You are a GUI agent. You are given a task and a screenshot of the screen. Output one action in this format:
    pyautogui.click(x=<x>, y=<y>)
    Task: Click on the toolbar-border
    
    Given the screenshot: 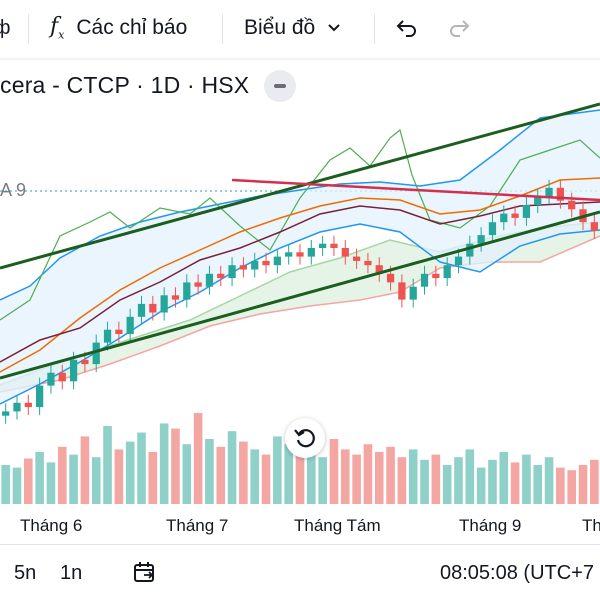 What is the action you would take?
    pyautogui.click(x=300, y=59)
    